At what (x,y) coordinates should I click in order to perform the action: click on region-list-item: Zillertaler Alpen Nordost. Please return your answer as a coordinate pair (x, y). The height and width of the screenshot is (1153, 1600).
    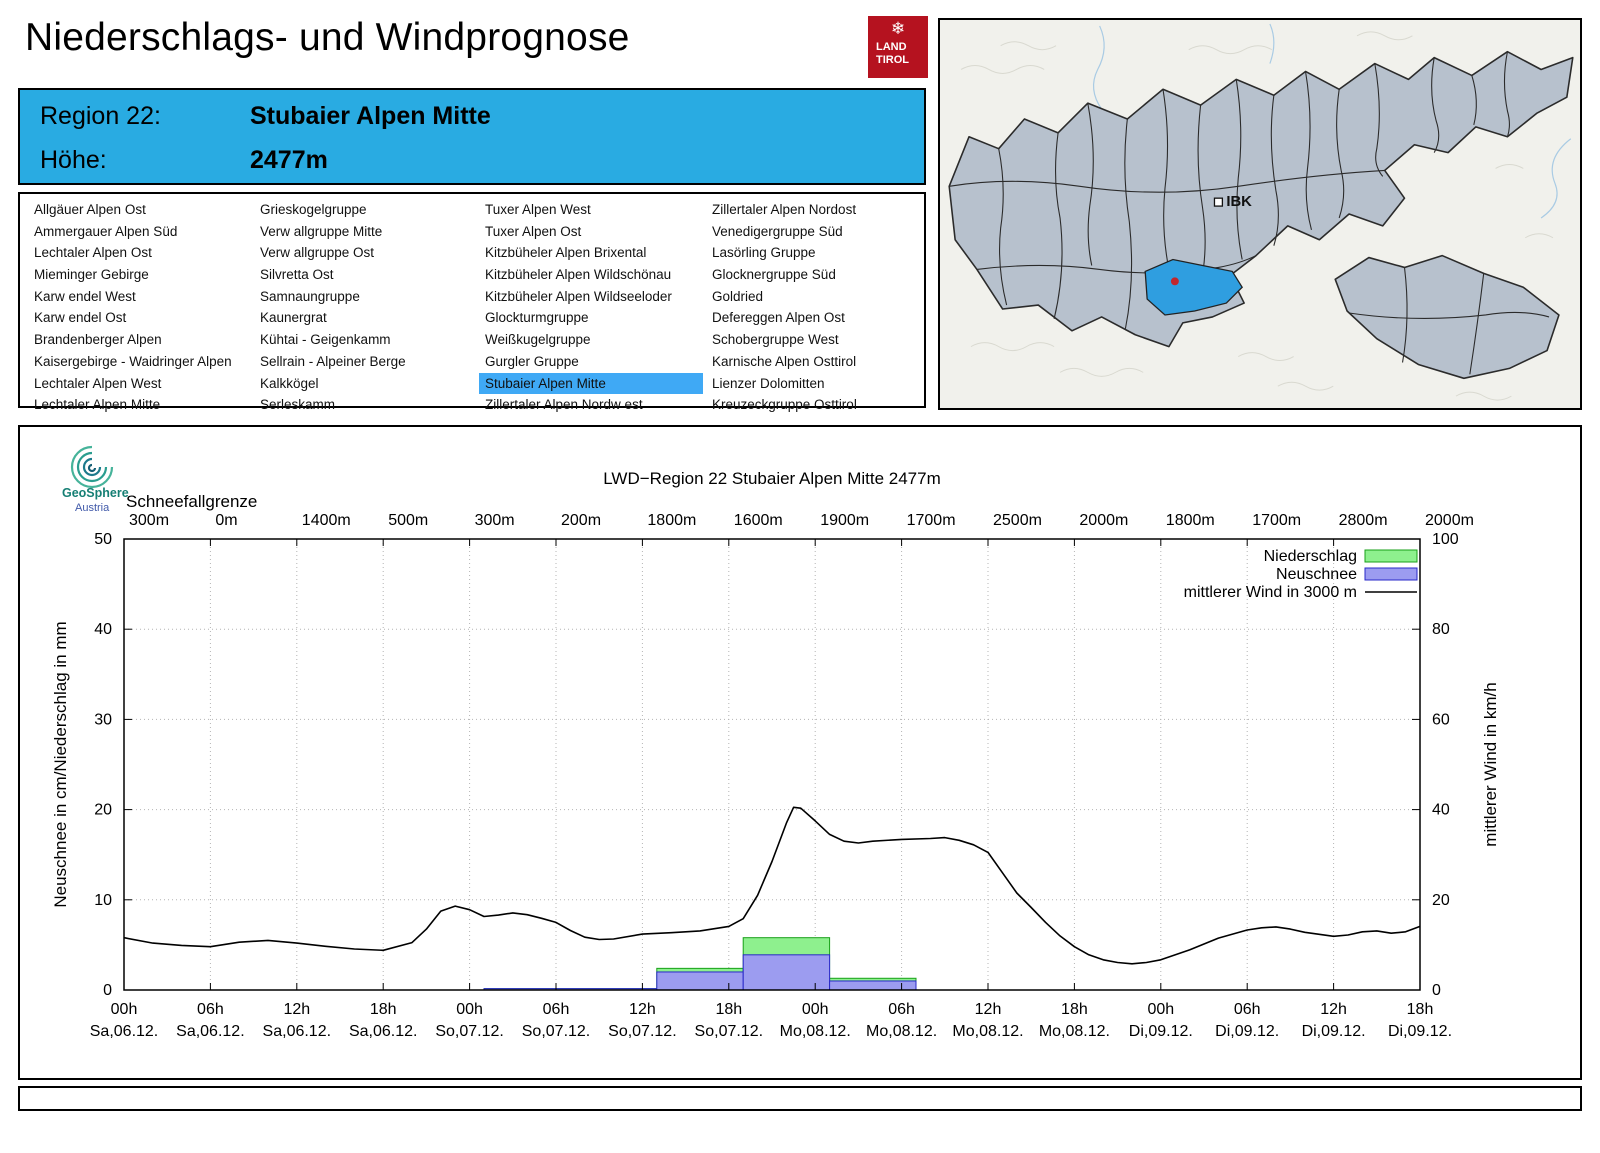
    Looking at the image, I should click on (784, 209).